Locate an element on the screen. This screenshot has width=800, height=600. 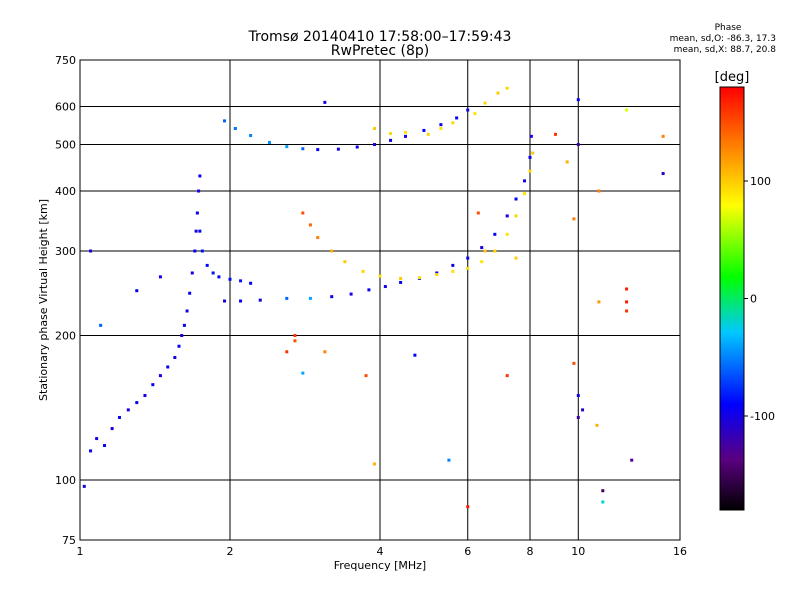
y-tick-label: 200 is located at coordinates (65, 336).